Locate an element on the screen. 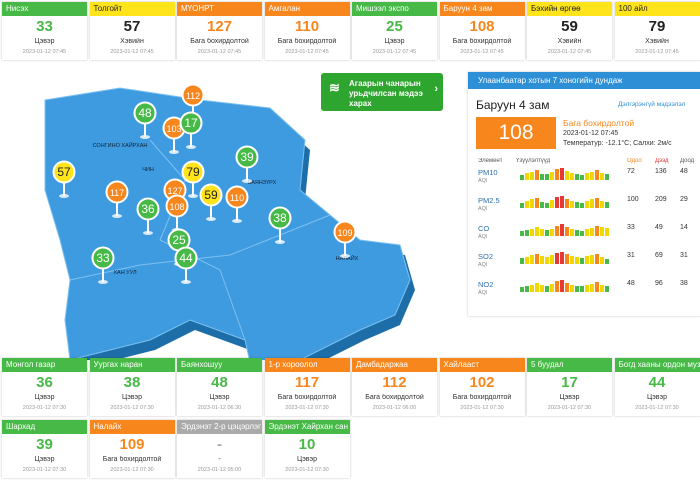 This screenshot has height=480, width=700. station-status: Бага бохирдолтой is located at coordinates (132, 459).